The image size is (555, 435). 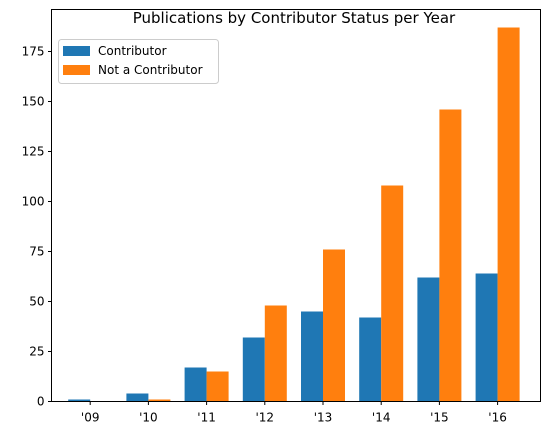 I want to click on legend-layer: Contributor Not a Contributor, so click(x=138, y=61).